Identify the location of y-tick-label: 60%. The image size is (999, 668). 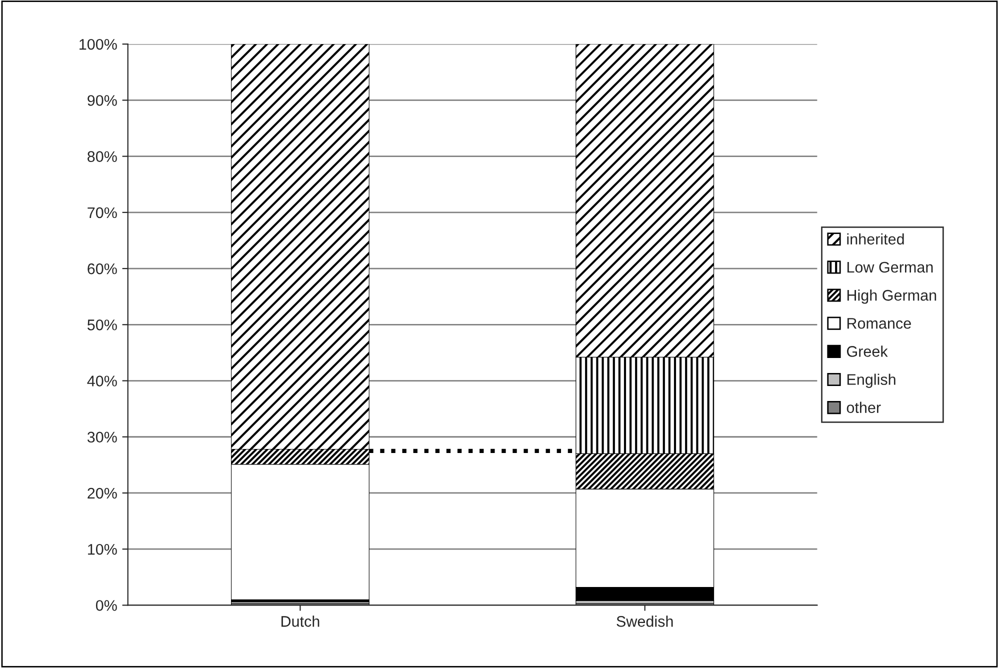
(102, 268).